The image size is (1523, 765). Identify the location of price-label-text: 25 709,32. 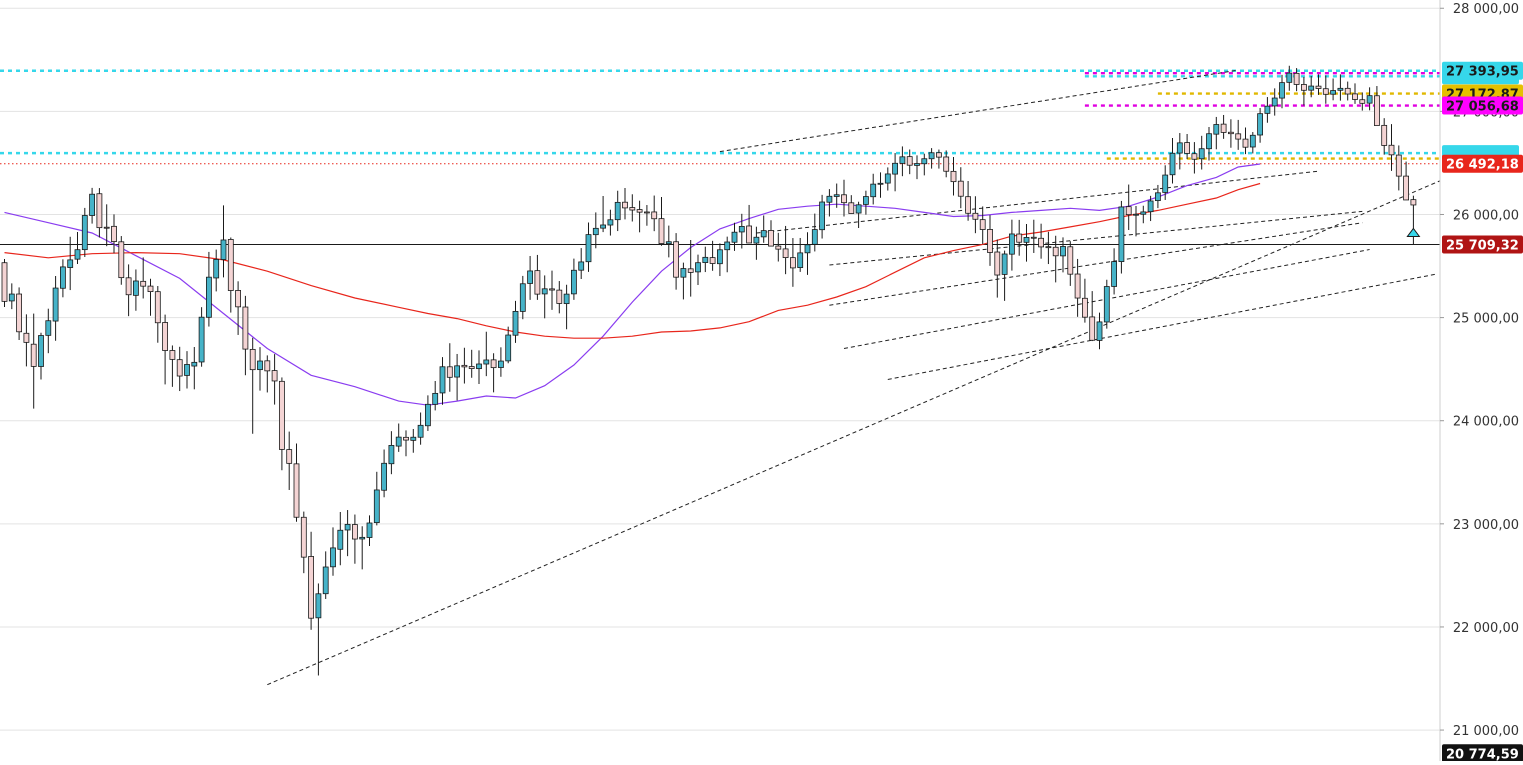
(1482, 245).